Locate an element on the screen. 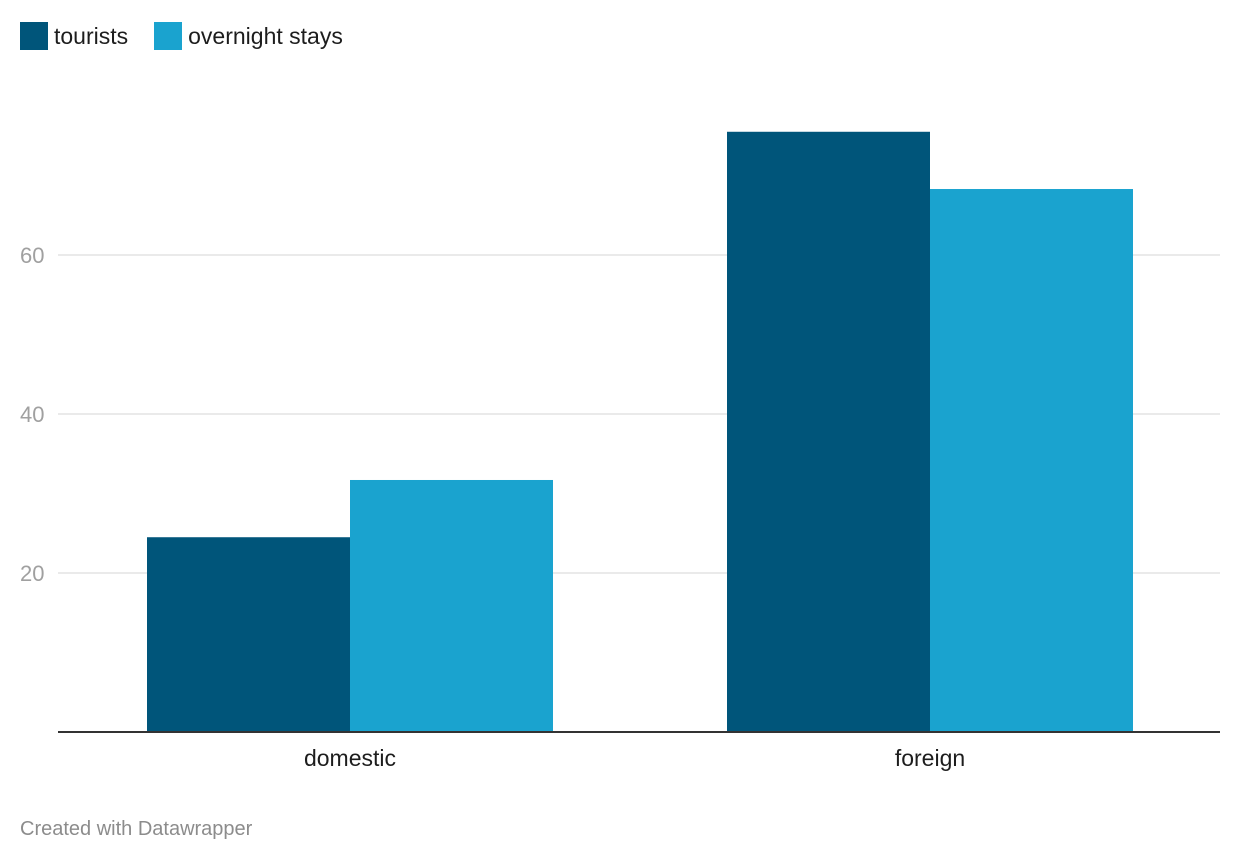 Image resolution: width=1240 pixels, height=864 pixels. legend-item-overnight-stays: overnight stays is located at coordinates (248, 36).